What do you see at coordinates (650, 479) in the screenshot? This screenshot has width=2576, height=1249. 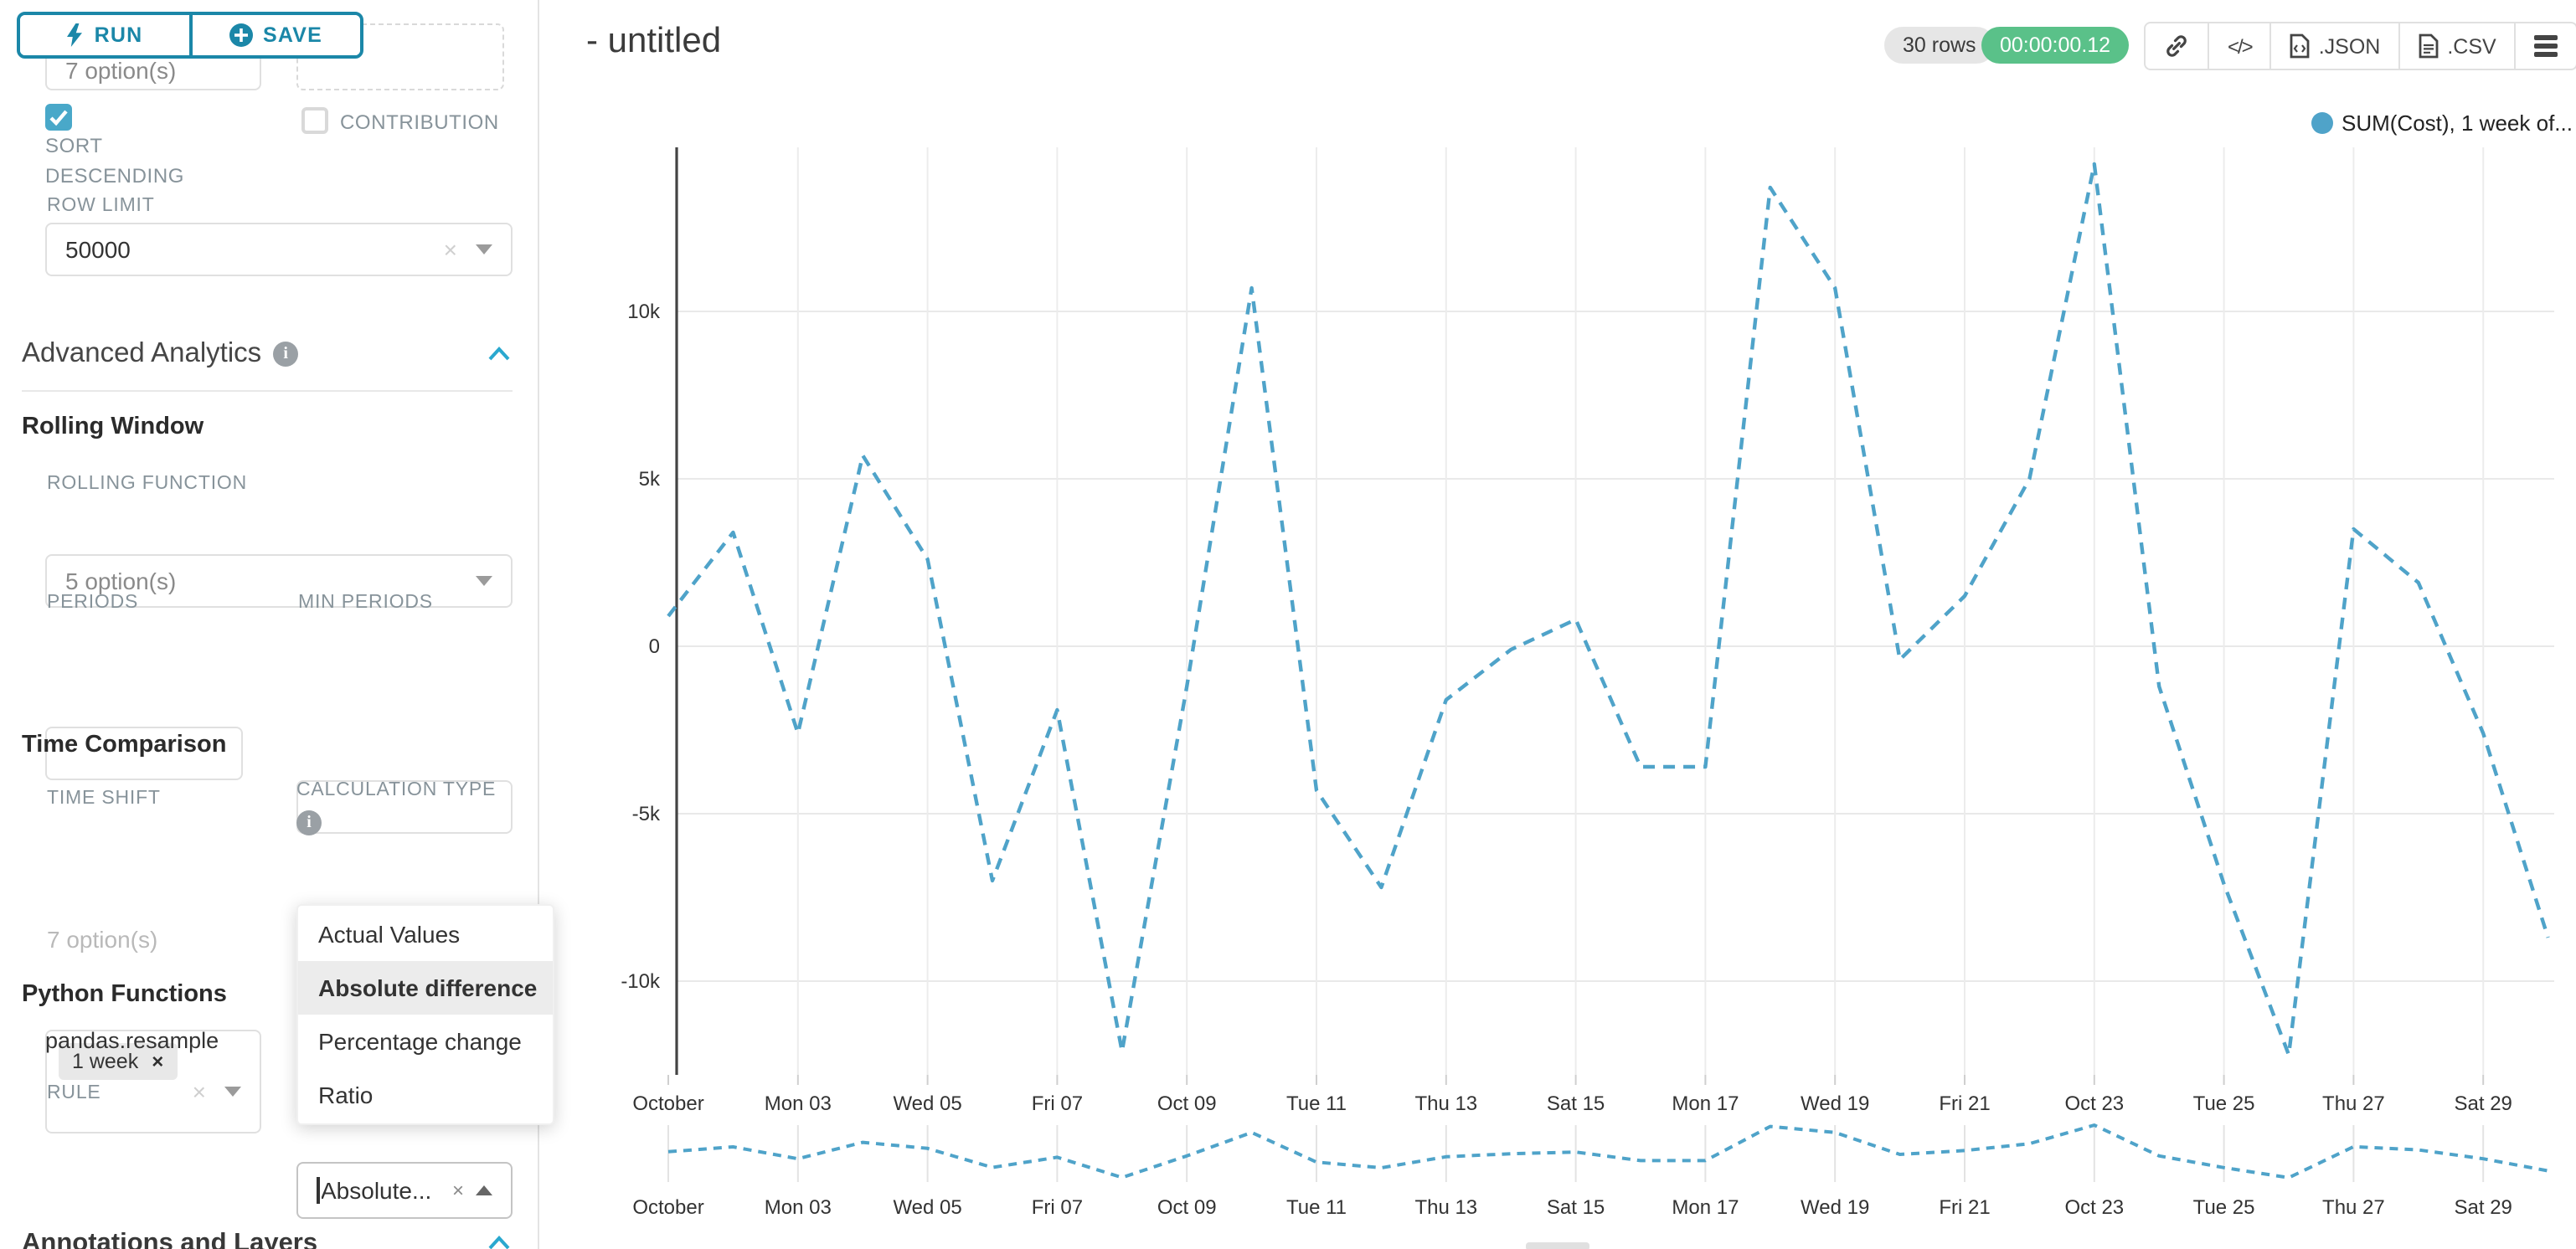 I see `y-tick-label: 5k` at bounding box center [650, 479].